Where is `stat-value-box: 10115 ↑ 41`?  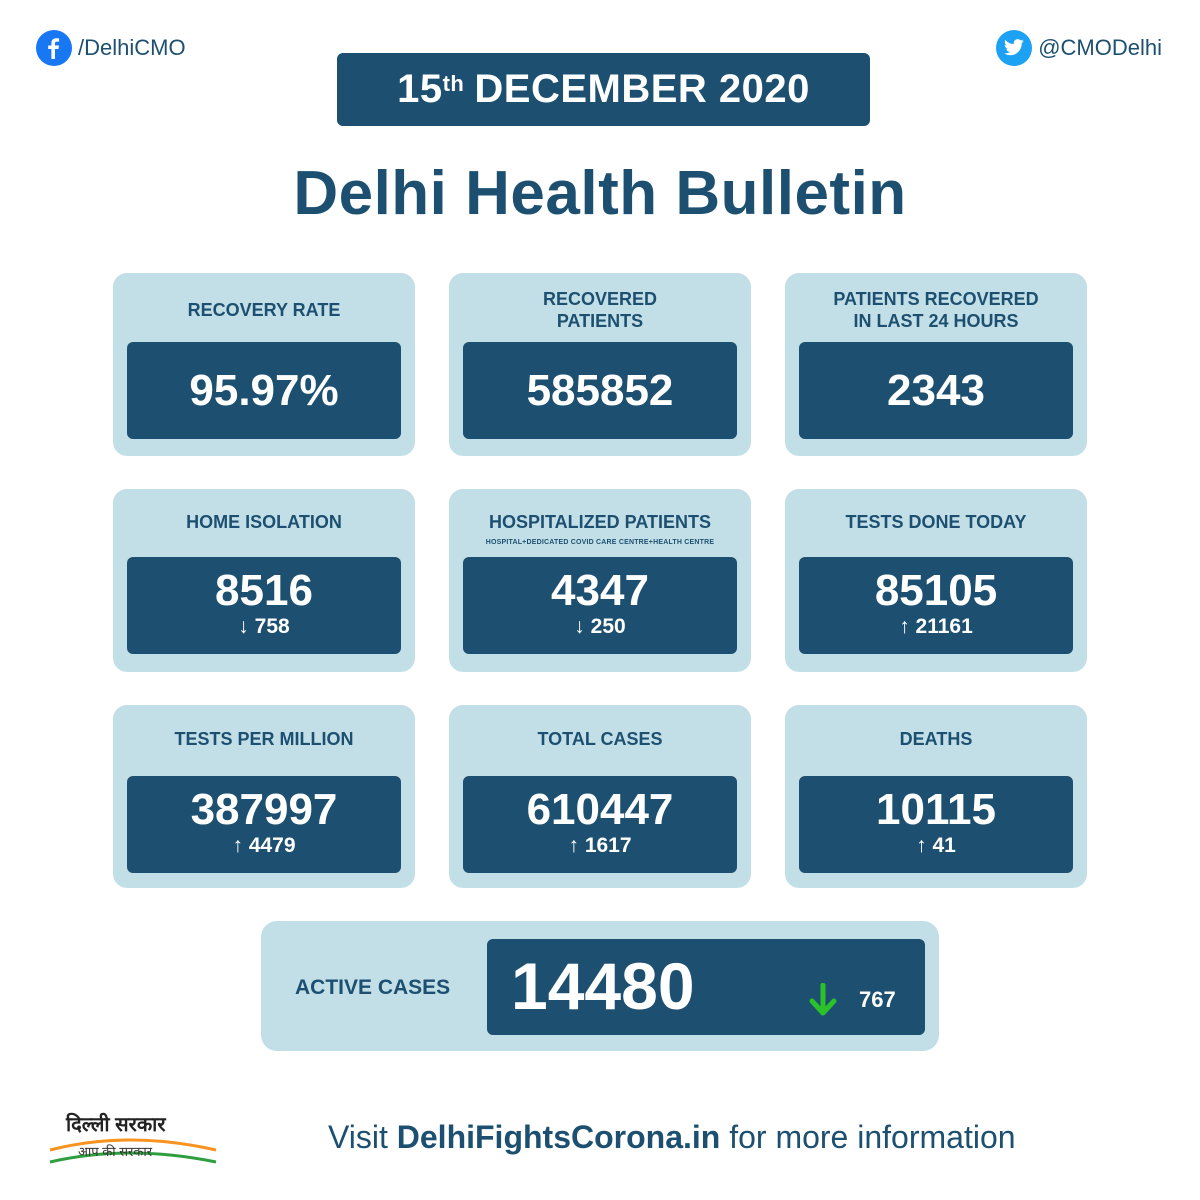
stat-value-box: 10115 ↑ 41 is located at coordinates (936, 824).